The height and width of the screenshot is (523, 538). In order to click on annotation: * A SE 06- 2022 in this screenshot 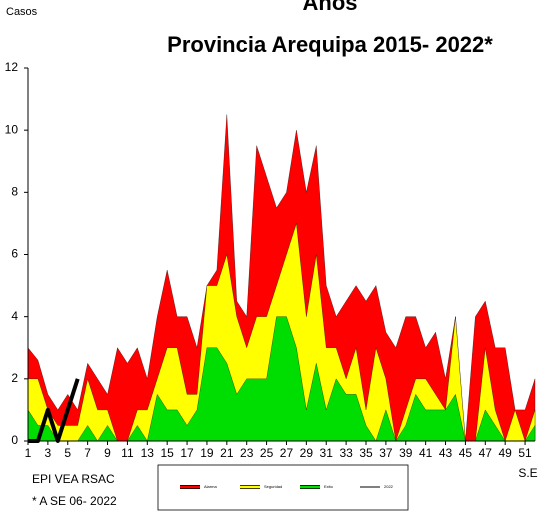, I will do `click(74, 501)`.